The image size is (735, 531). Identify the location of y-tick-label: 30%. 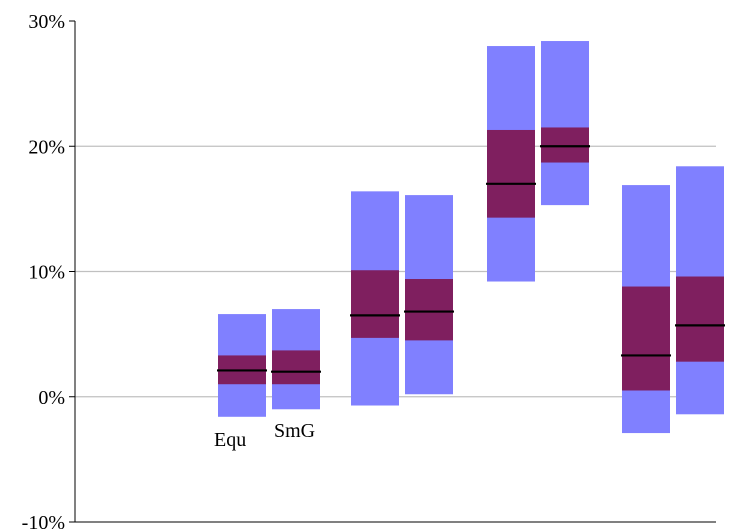
(46, 22).